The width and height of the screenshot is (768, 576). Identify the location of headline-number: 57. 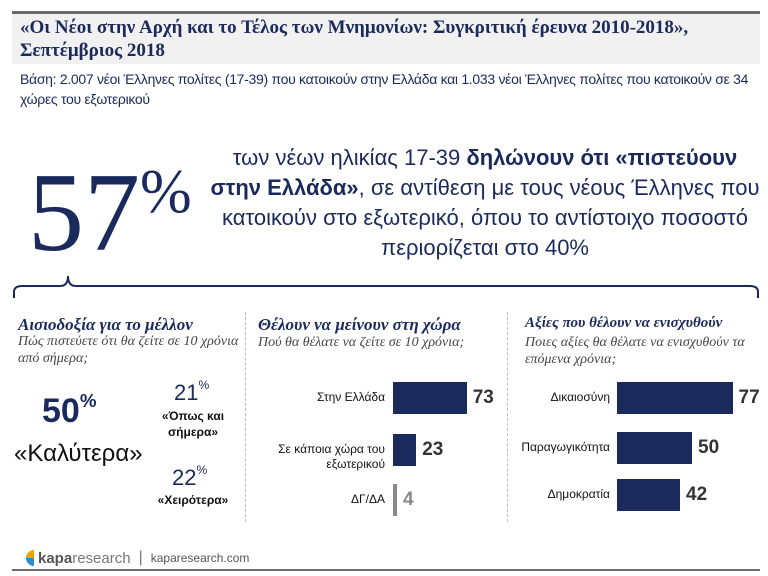
(84, 213).